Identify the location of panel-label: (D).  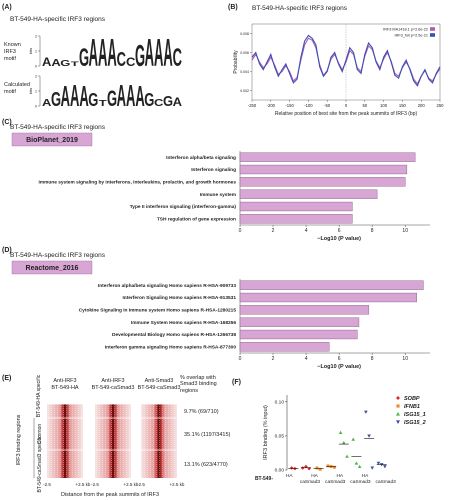
(7, 250).